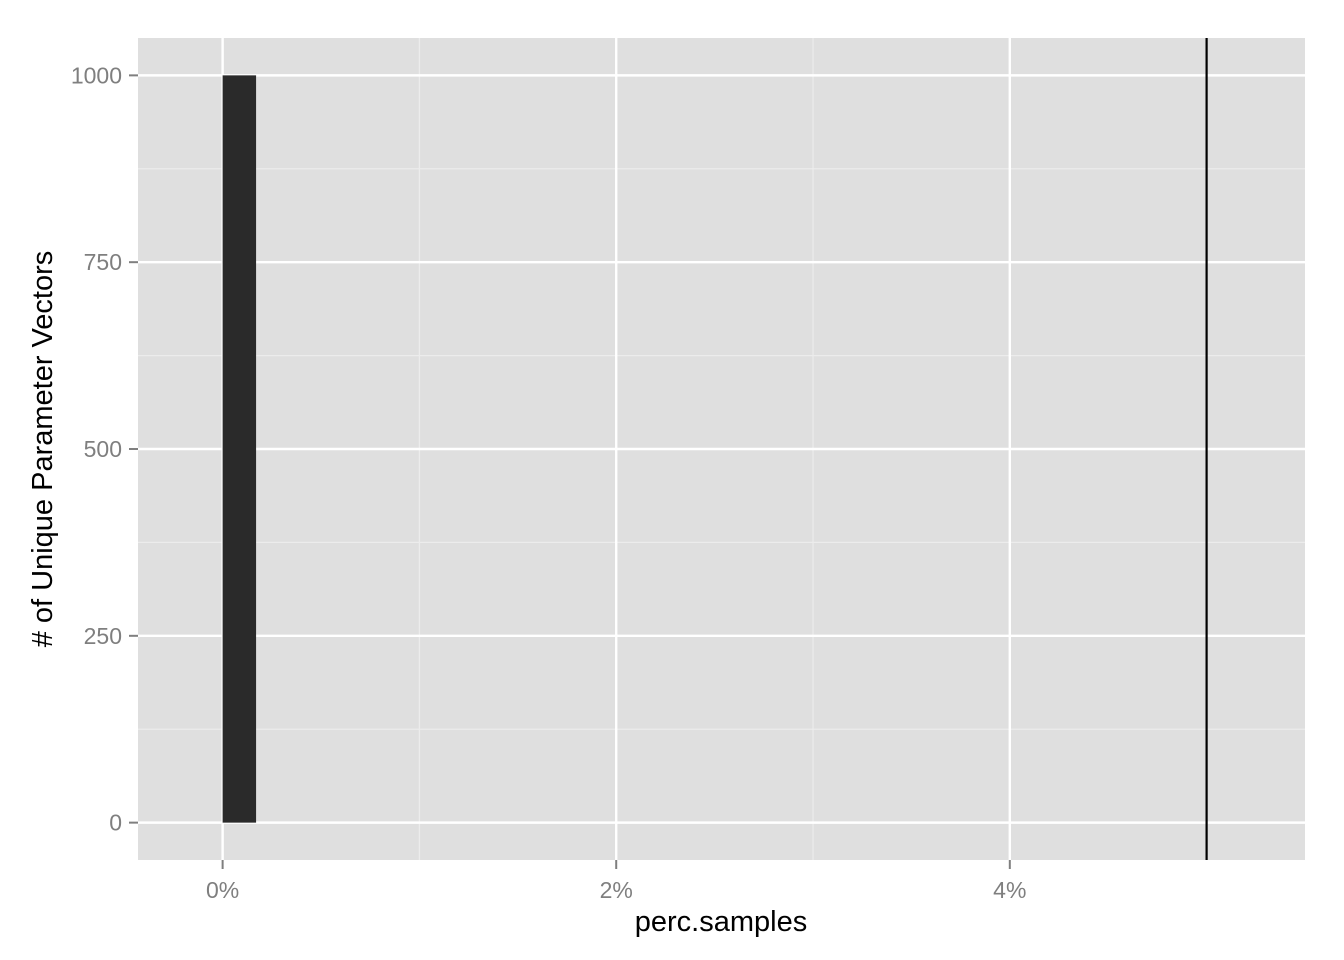 The height and width of the screenshot is (960, 1344). Describe the element at coordinates (43, 449) in the screenshot. I see `y-axis-title: # of Unique Parameter Vectors` at that location.